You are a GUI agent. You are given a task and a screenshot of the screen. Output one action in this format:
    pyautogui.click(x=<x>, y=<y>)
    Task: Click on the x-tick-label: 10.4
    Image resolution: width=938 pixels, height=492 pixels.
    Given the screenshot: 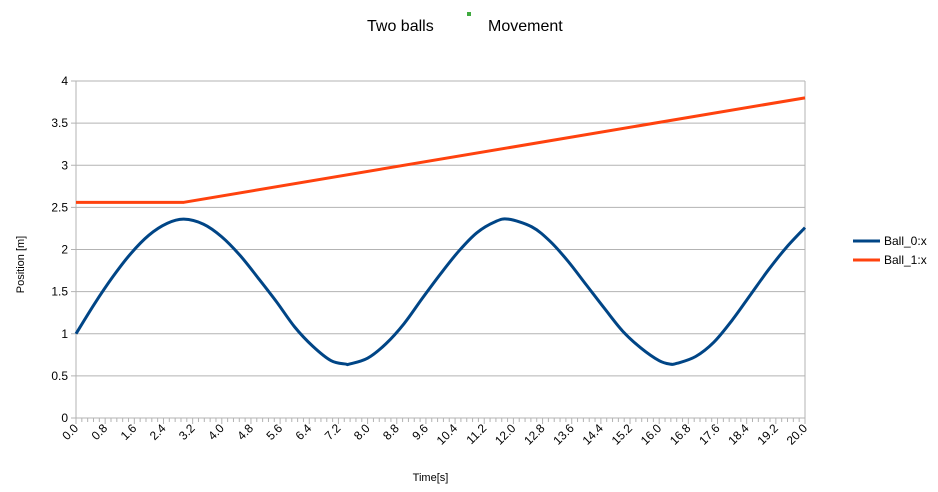 What is the action you would take?
    pyautogui.click(x=447, y=434)
    